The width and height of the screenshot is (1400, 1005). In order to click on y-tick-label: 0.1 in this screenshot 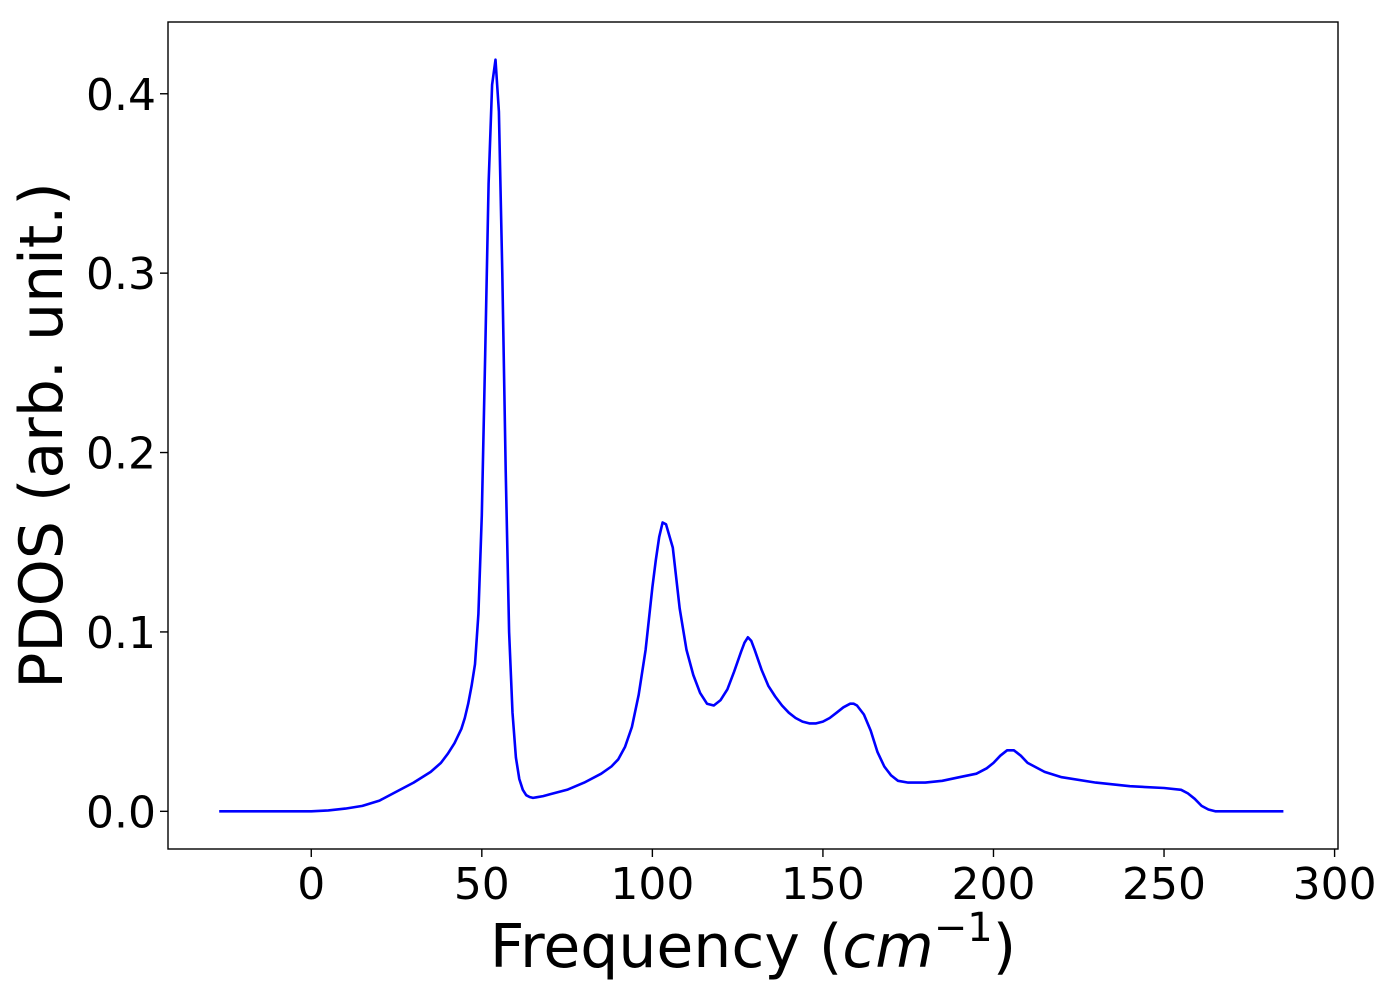, I will do `click(121, 633)`.